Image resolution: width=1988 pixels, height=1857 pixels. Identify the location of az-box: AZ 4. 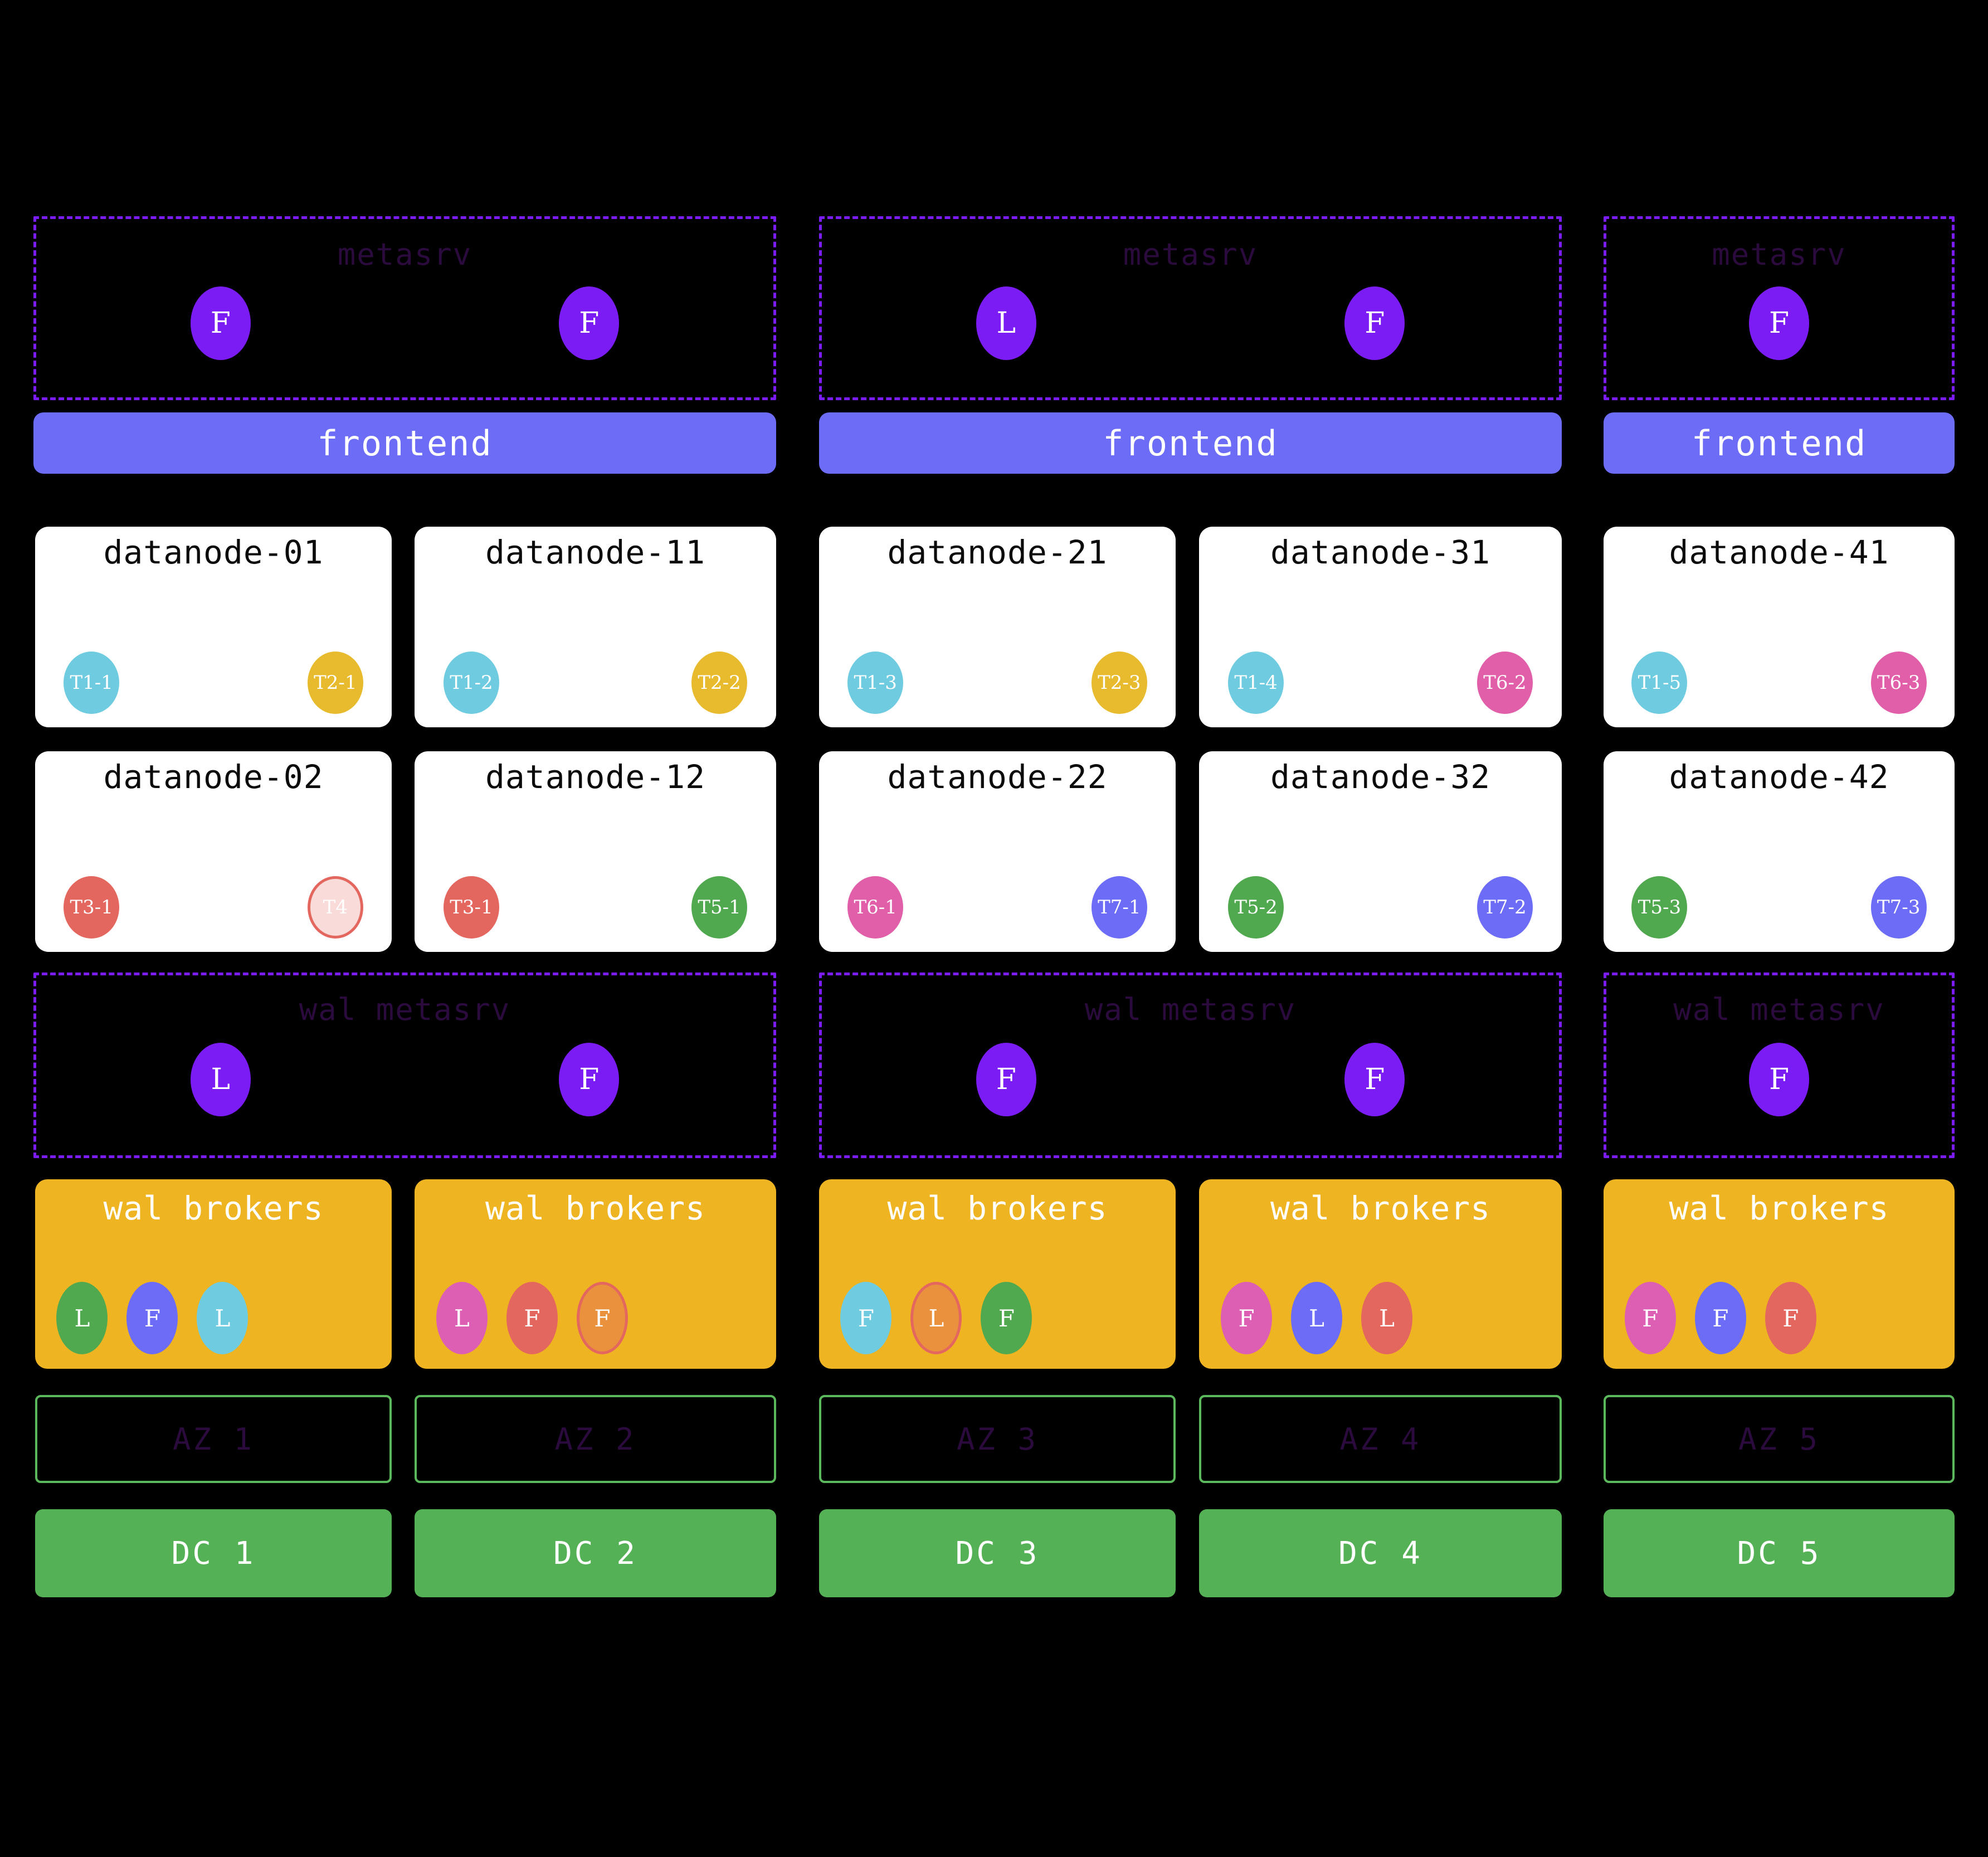
(1380, 1439).